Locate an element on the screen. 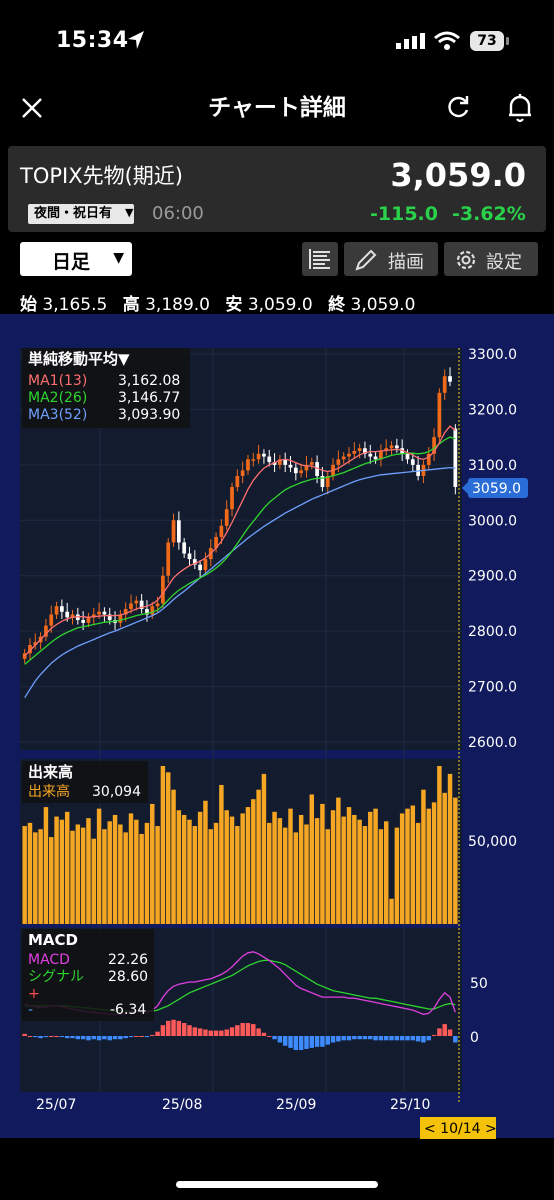  status-time: 15:34 is located at coordinates (92, 40).